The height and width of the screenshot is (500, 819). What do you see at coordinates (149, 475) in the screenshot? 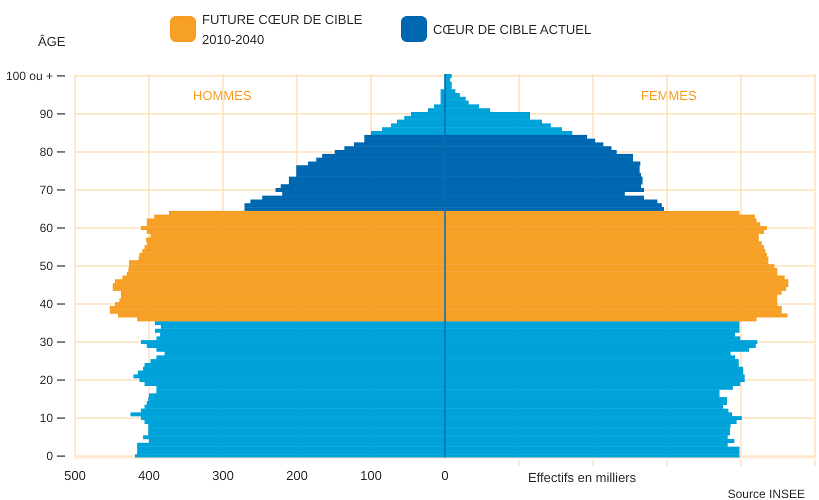
I see `x-tick-label: 400` at bounding box center [149, 475].